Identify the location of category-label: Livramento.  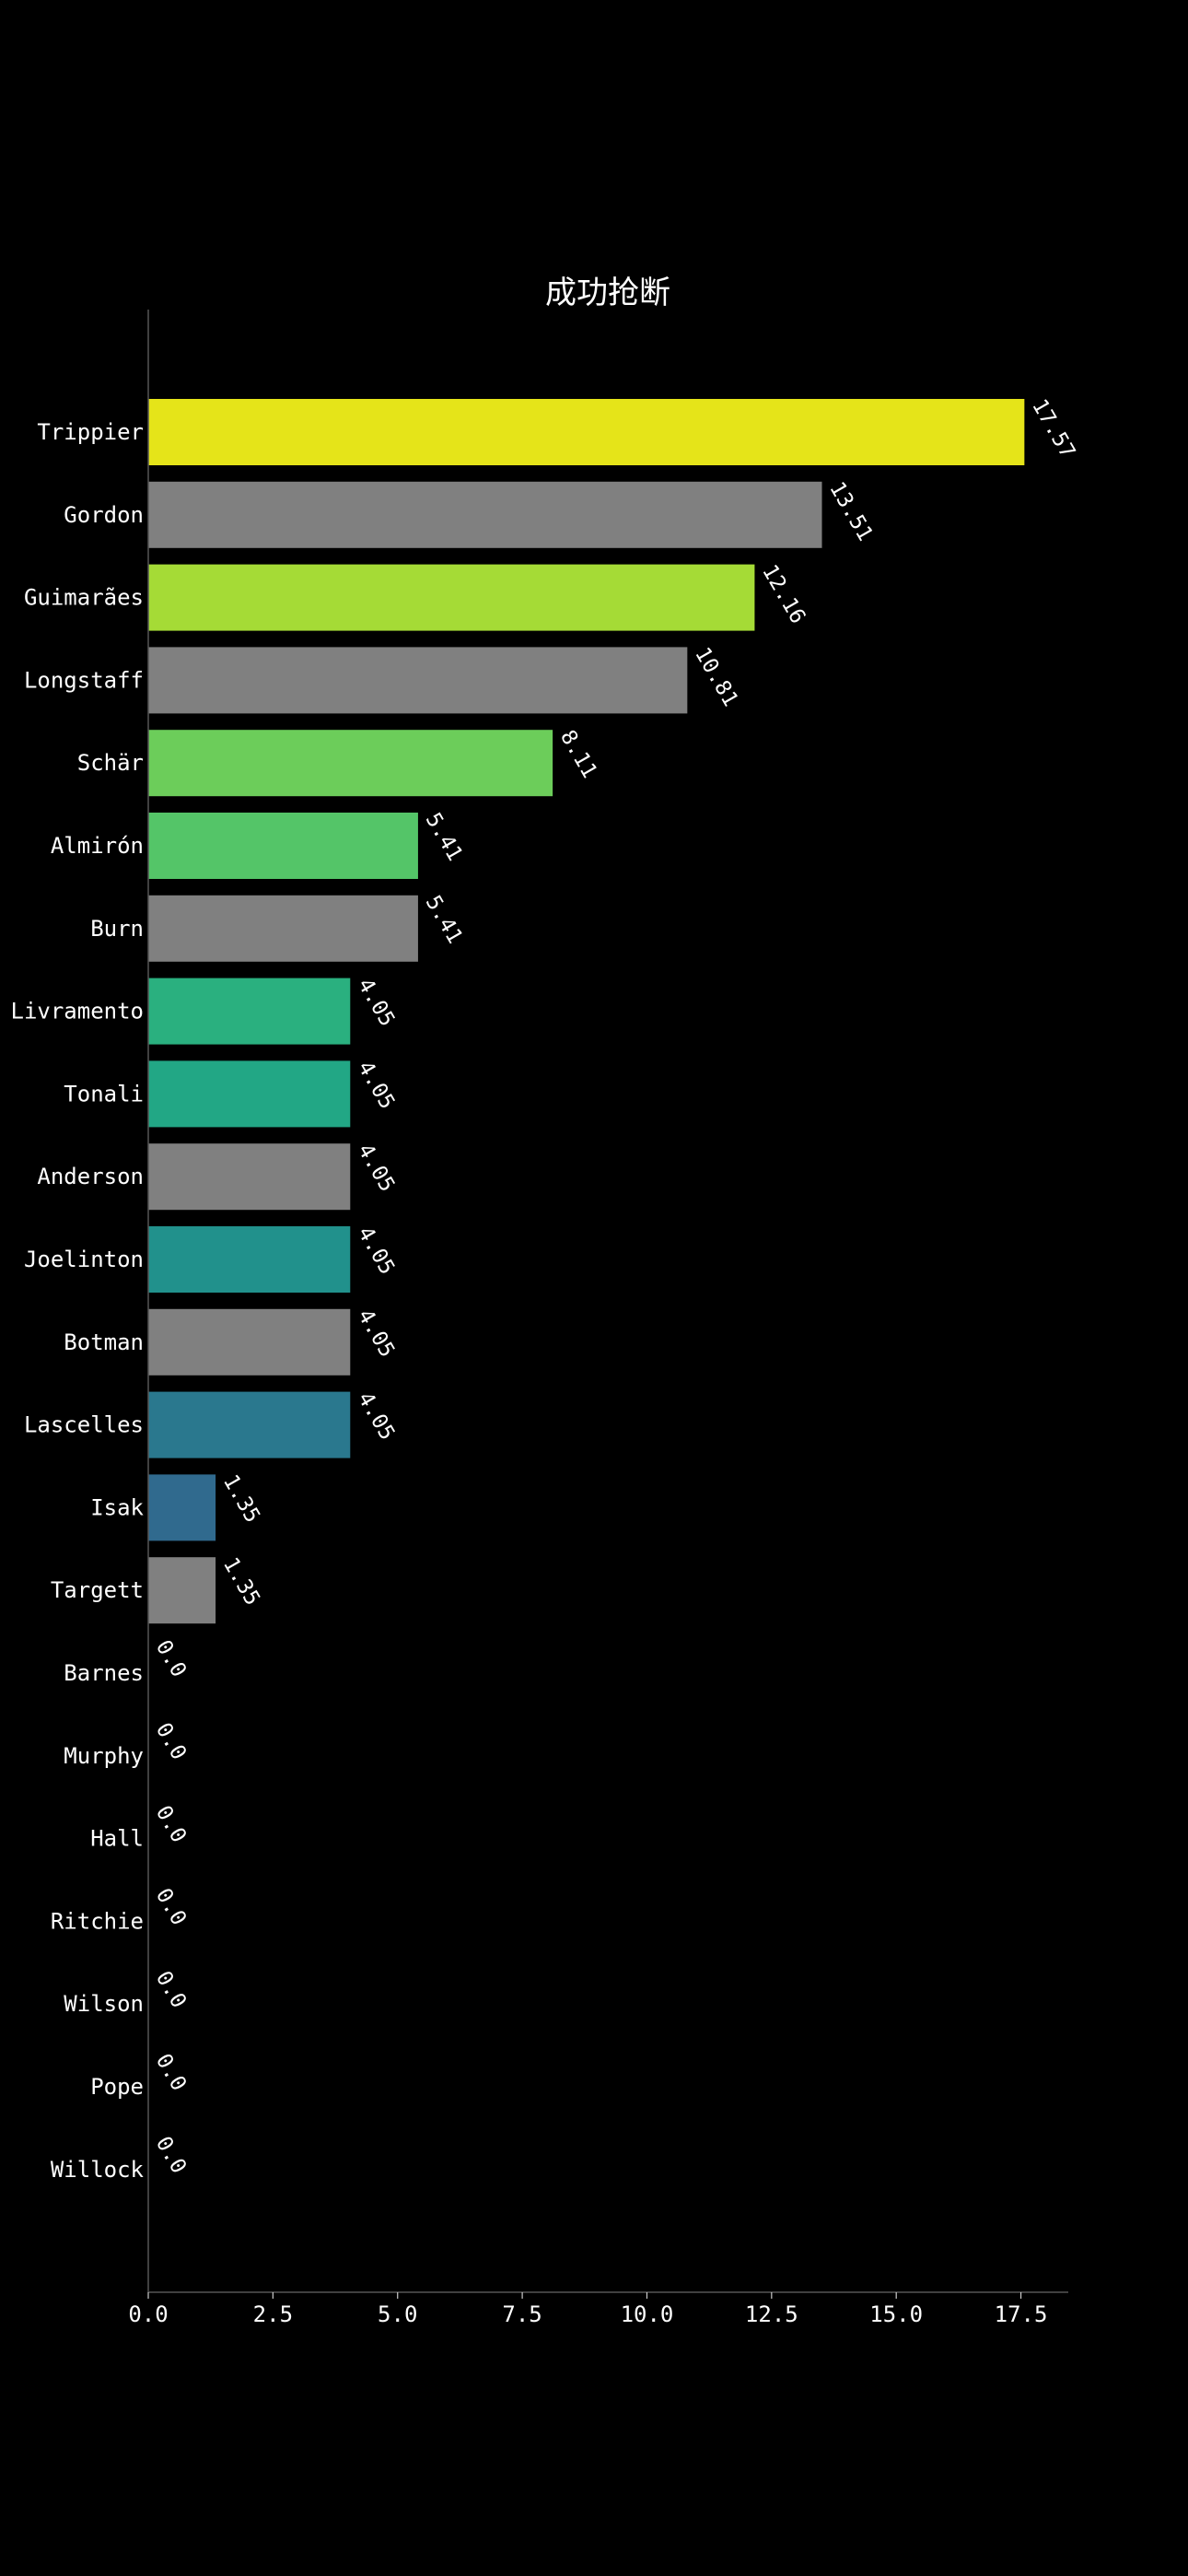
(78, 1012).